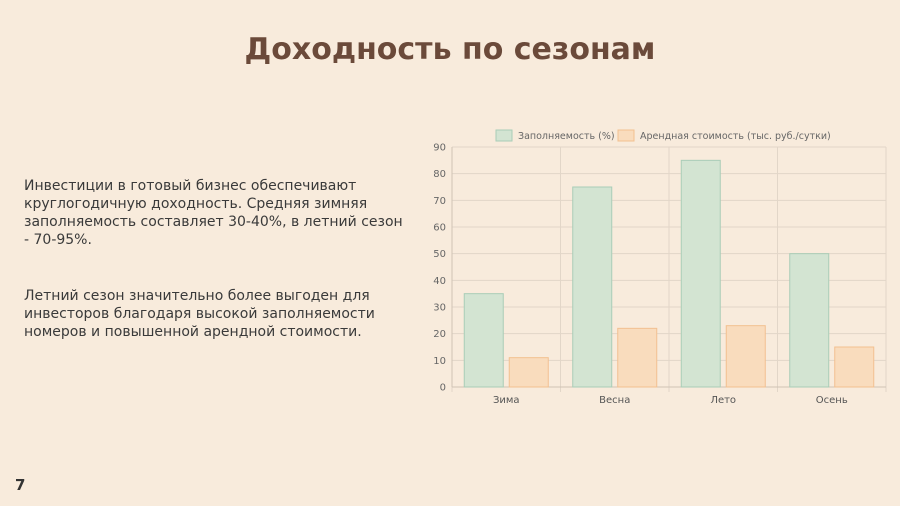  Describe the element at coordinates (439, 308) in the screenshot. I see `y-tick-30: 30` at that location.